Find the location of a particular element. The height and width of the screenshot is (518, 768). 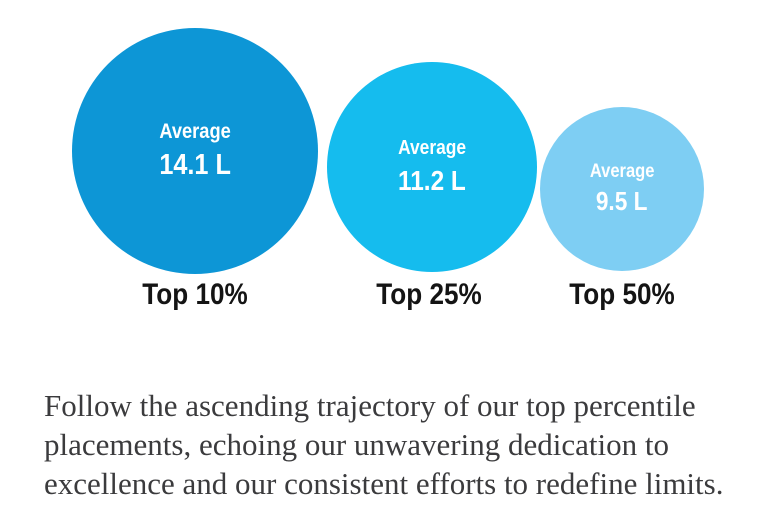

category-label-text: Top 25% is located at coordinates (429, 294).